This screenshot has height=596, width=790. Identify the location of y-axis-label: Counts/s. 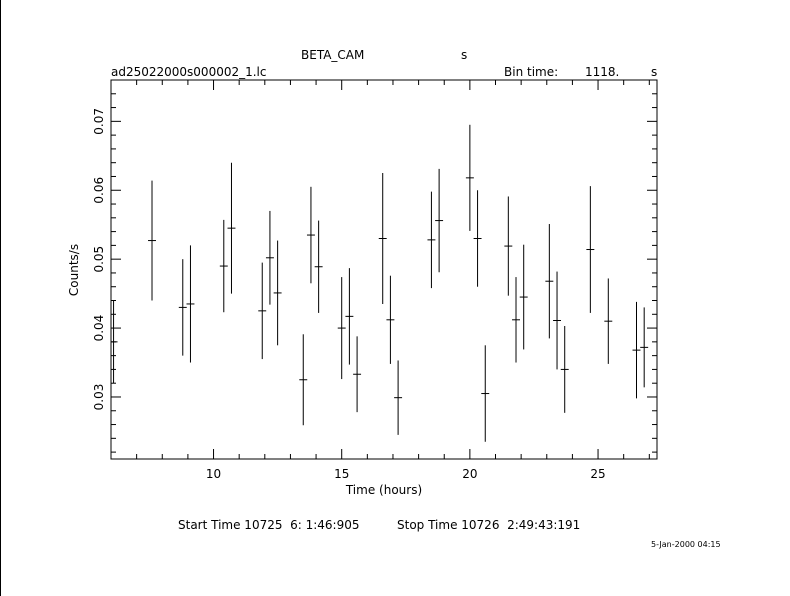
(74, 270).